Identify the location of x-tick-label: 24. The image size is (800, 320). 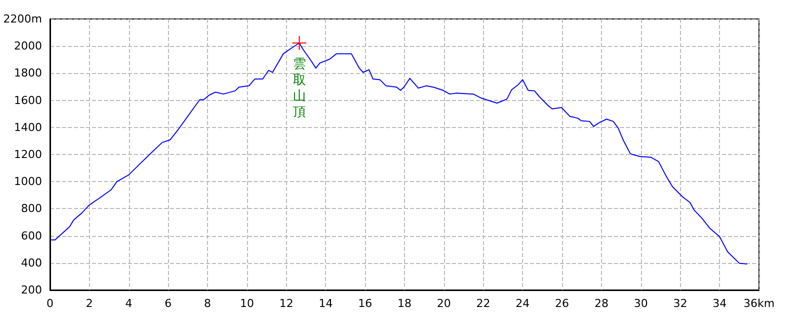
(523, 303).